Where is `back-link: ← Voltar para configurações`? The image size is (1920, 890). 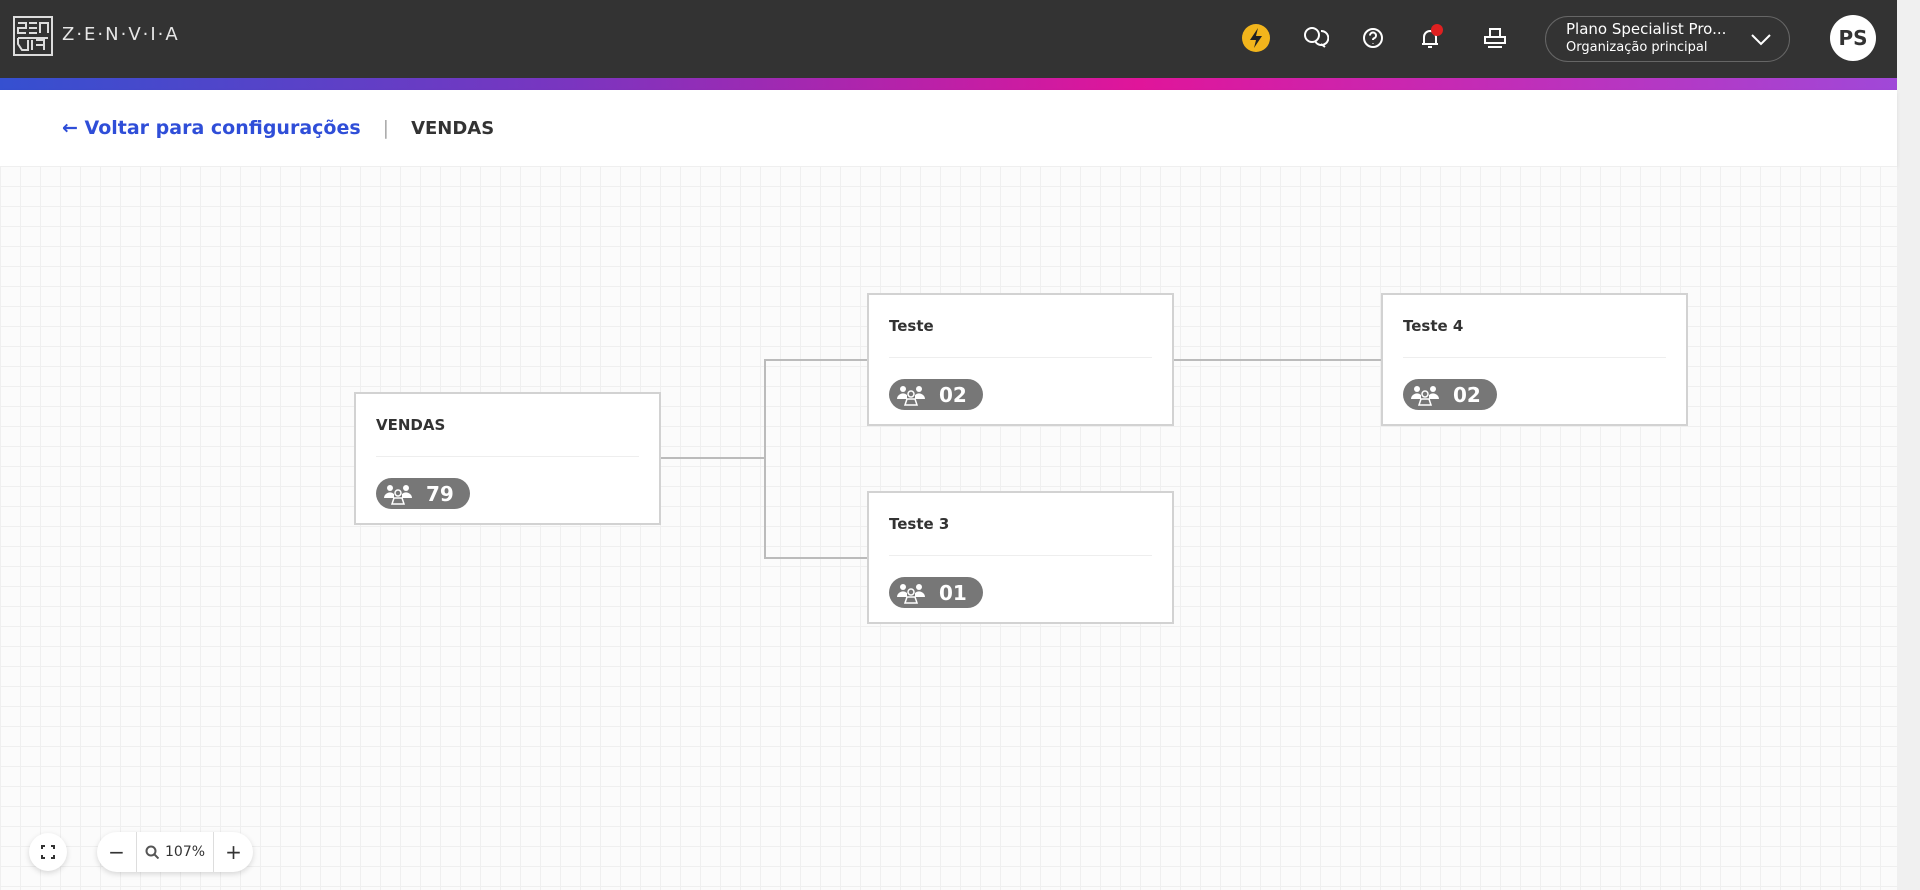 back-link: ← Voltar para configurações is located at coordinates (211, 128).